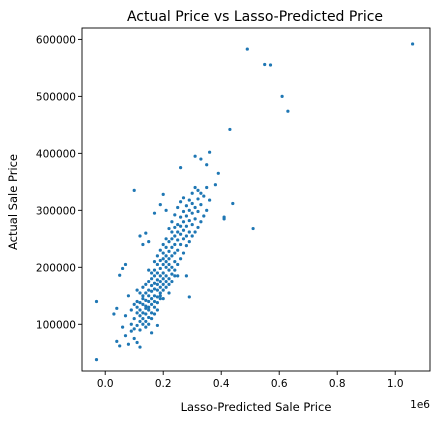 Image resolution: width=438 pixels, height=421 pixels. What do you see at coordinates (56, 40) in the screenshot?
I see `y-tick-label: 600000` at bounding box center [56, 40].